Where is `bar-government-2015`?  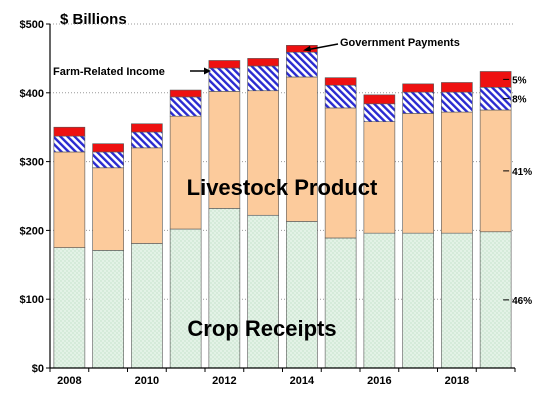
bar-government-2015 is located at coordinates (340, 81).